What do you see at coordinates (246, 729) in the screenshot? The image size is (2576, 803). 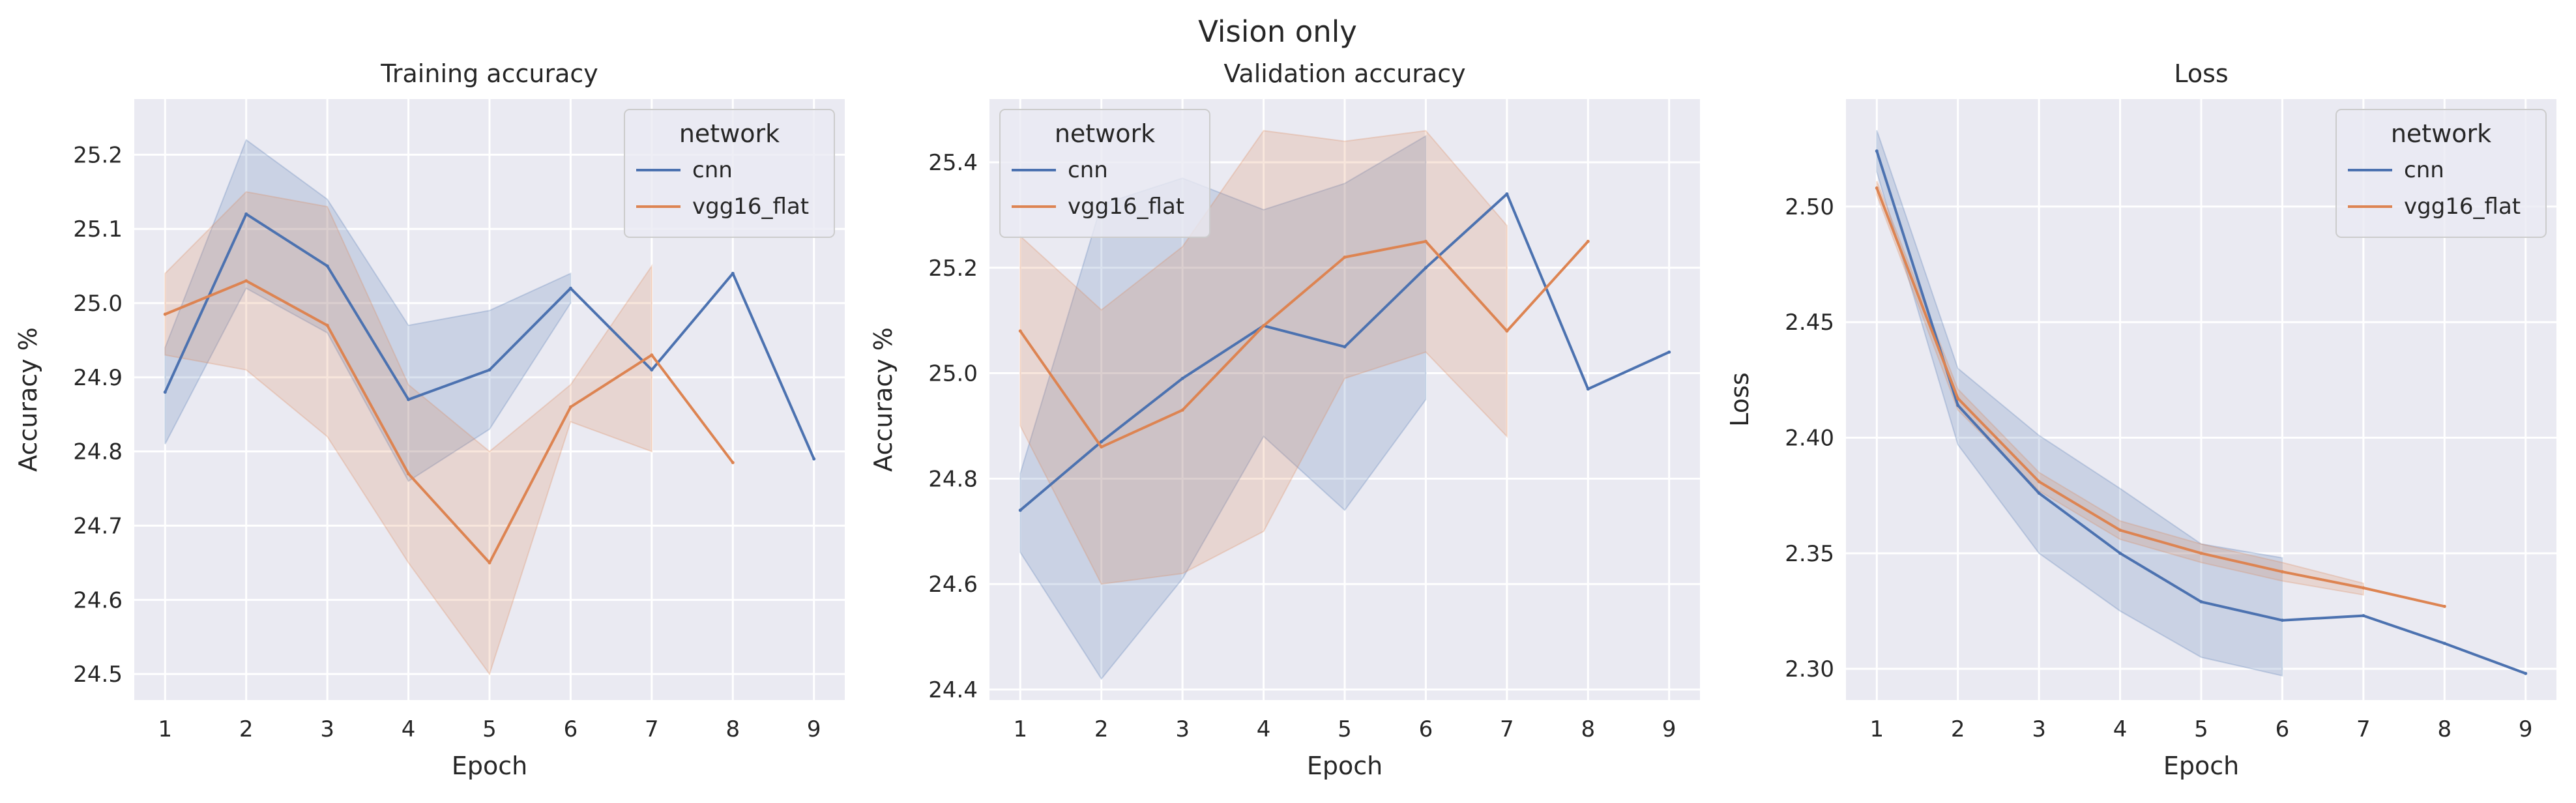 I see `x-tick-label: 2` at bounding box center [246, 729].